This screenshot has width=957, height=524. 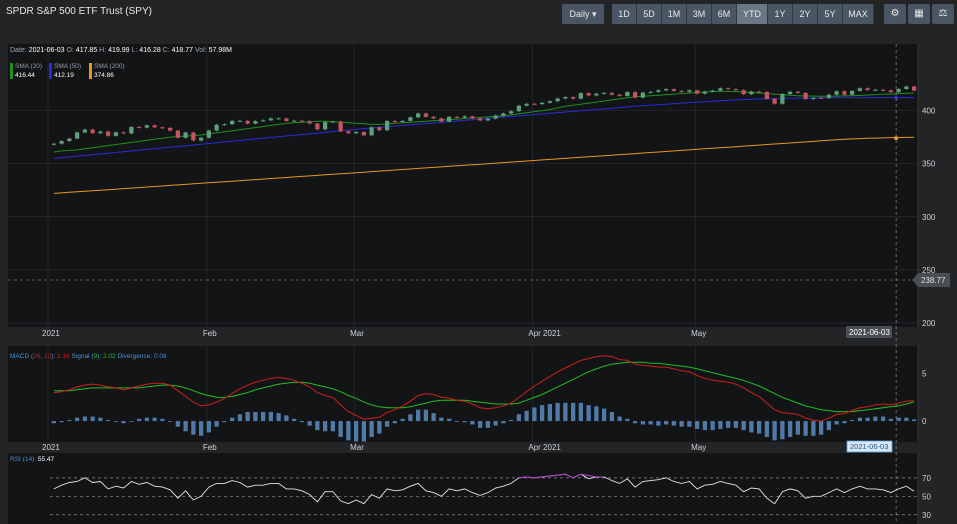 I want to click on rsi-tick-label: 70, so click(x=926, y=478).